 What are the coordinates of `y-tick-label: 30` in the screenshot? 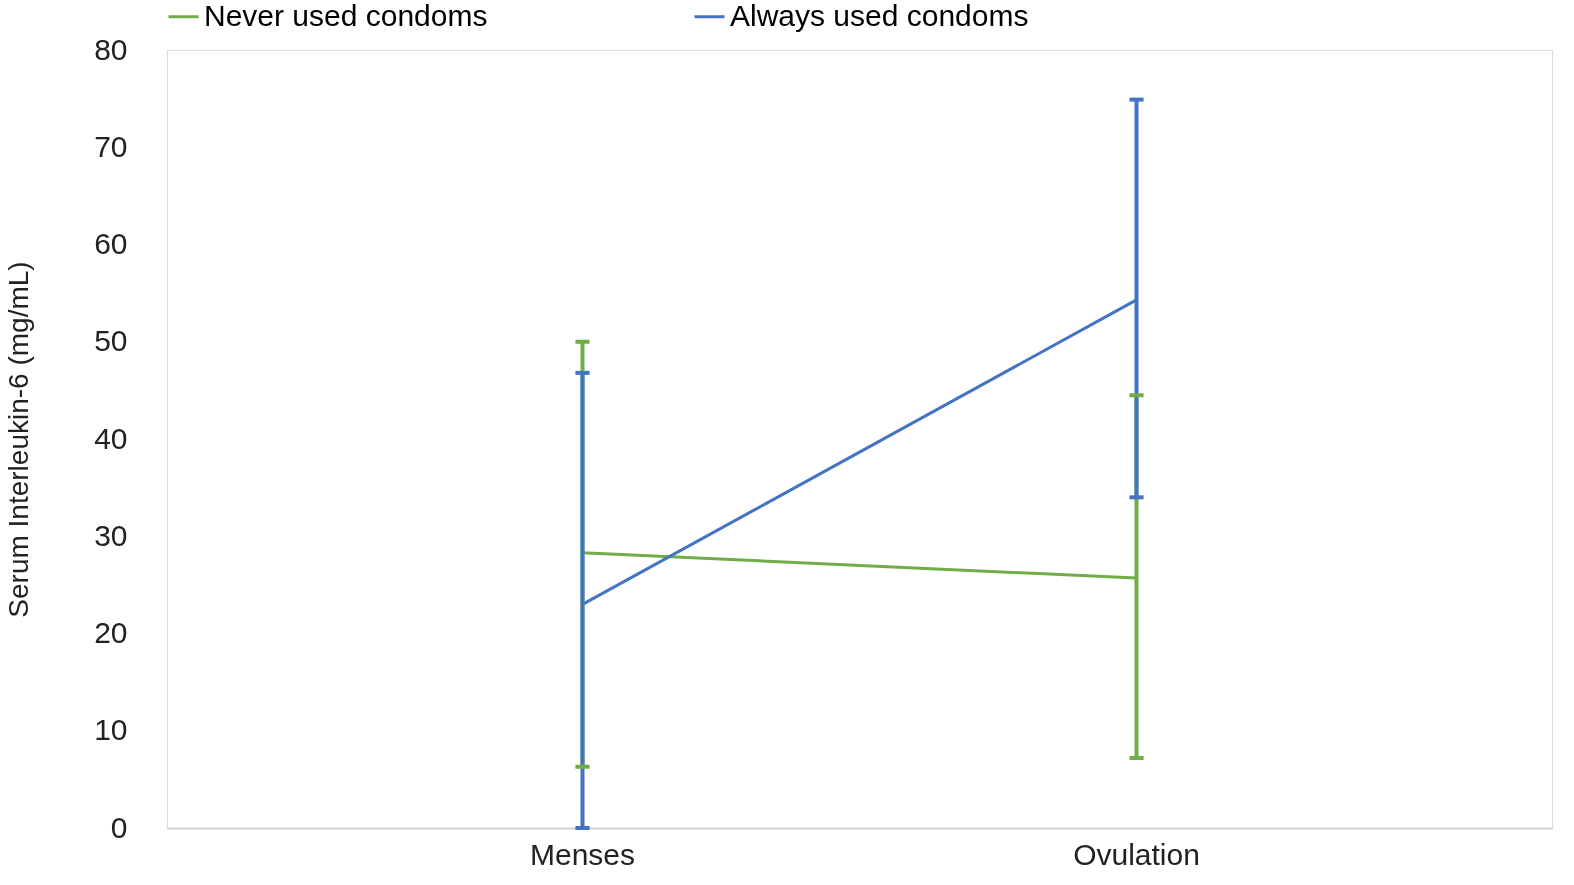 It's located at (111, 535).